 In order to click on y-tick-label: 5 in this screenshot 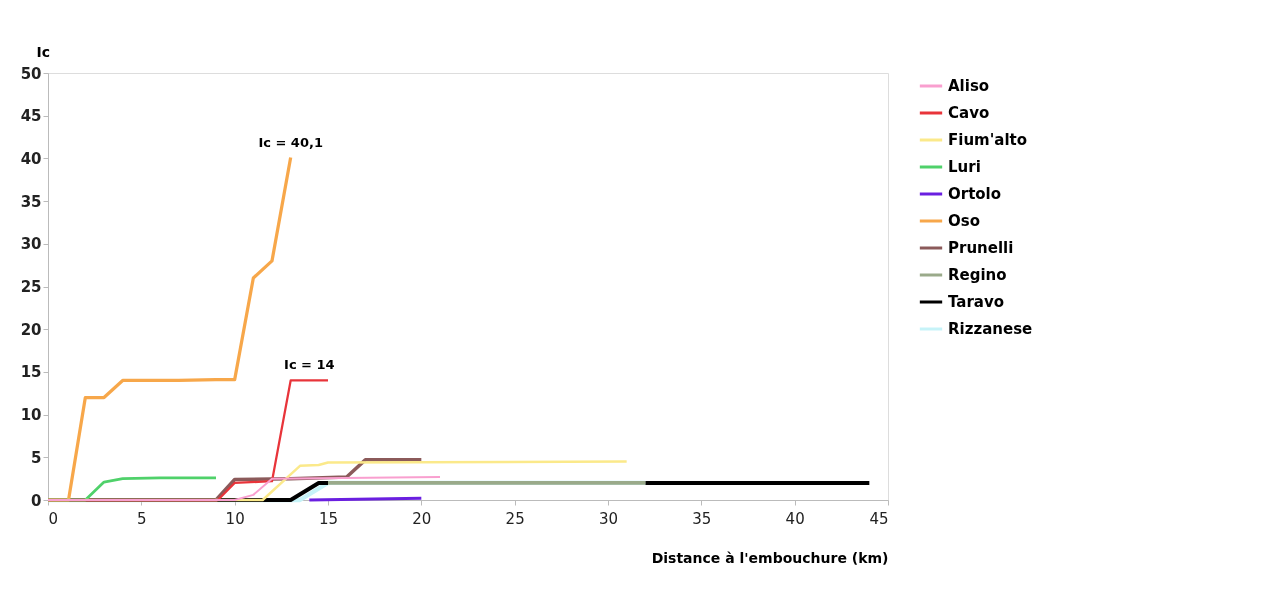, I will do `click(36, 457)`.